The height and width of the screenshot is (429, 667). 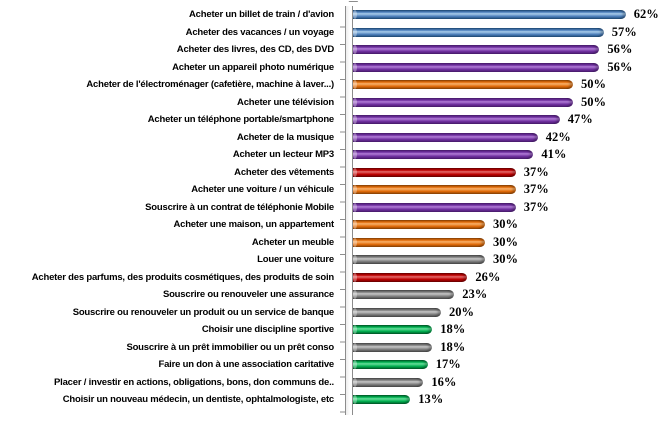 I want to click on bar-zone: 62%, so click(x=500, y=15).